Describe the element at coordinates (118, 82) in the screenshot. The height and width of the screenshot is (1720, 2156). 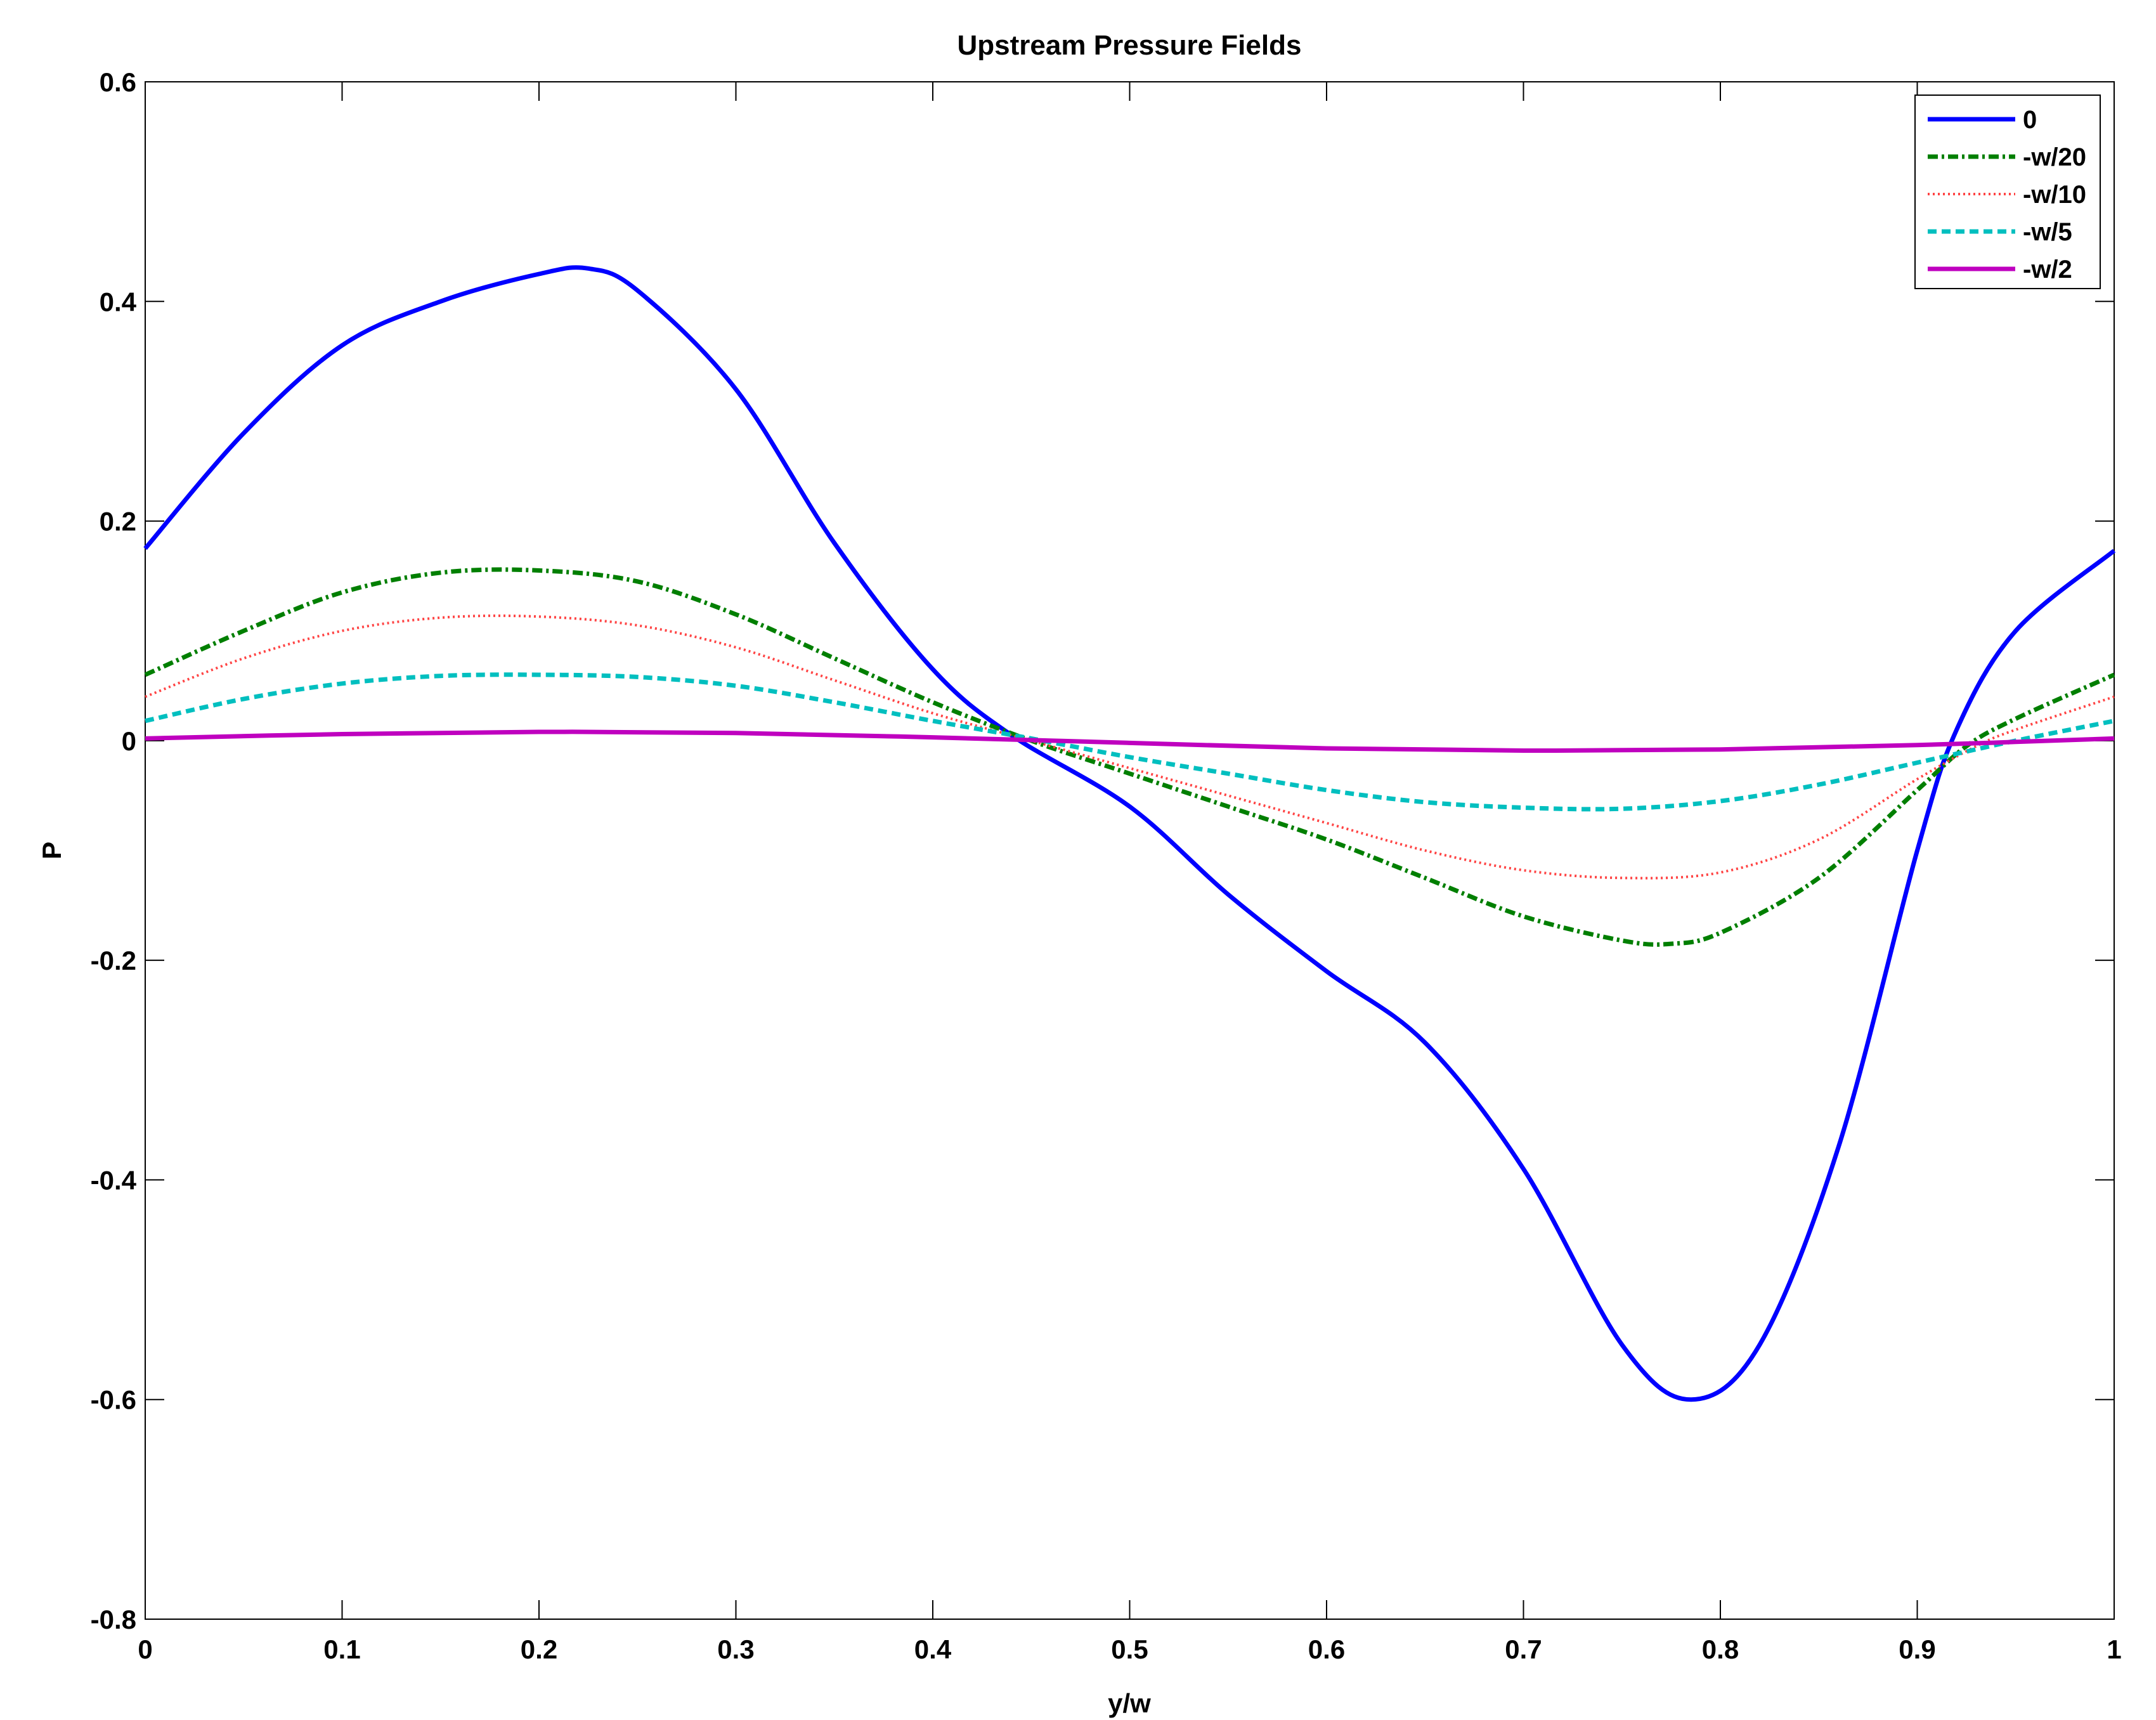
I see `y-tick-label: 0.6` at that location.